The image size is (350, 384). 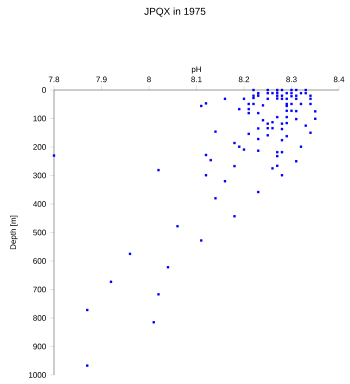 What do you see at coordinates (39, 261) in the screenshot?
I see `y-tick-label: 600` at bounding box center [39, 261].